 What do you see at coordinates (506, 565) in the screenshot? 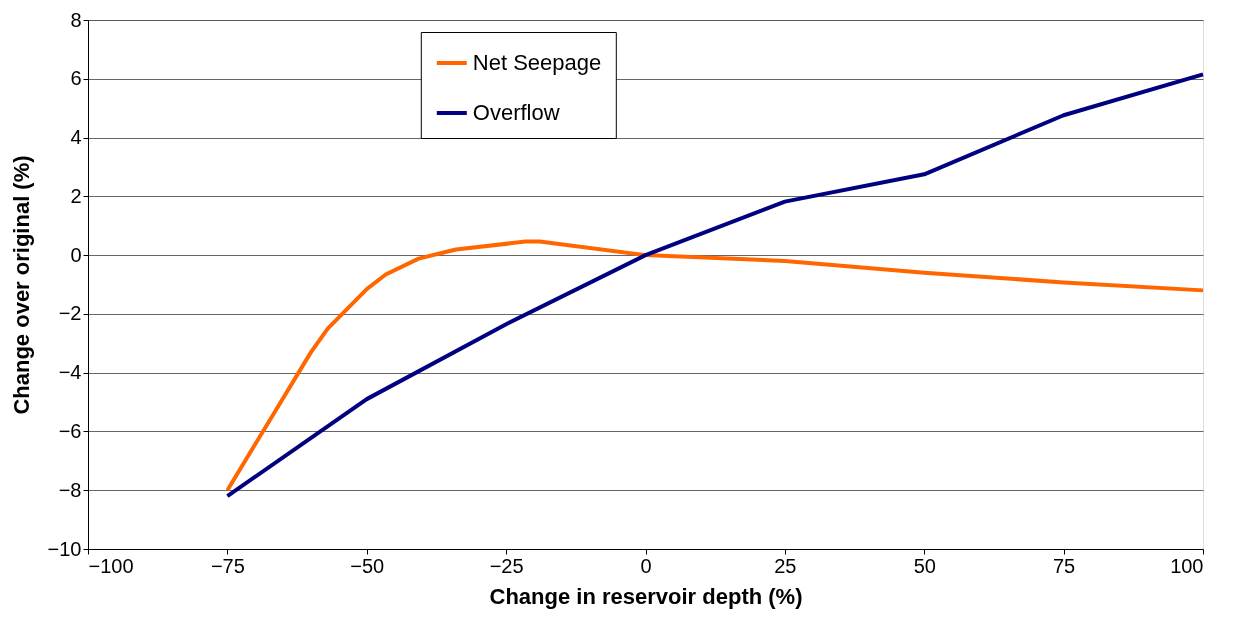
I see `x-tick-label: −25` at bounding box center [506, 565].